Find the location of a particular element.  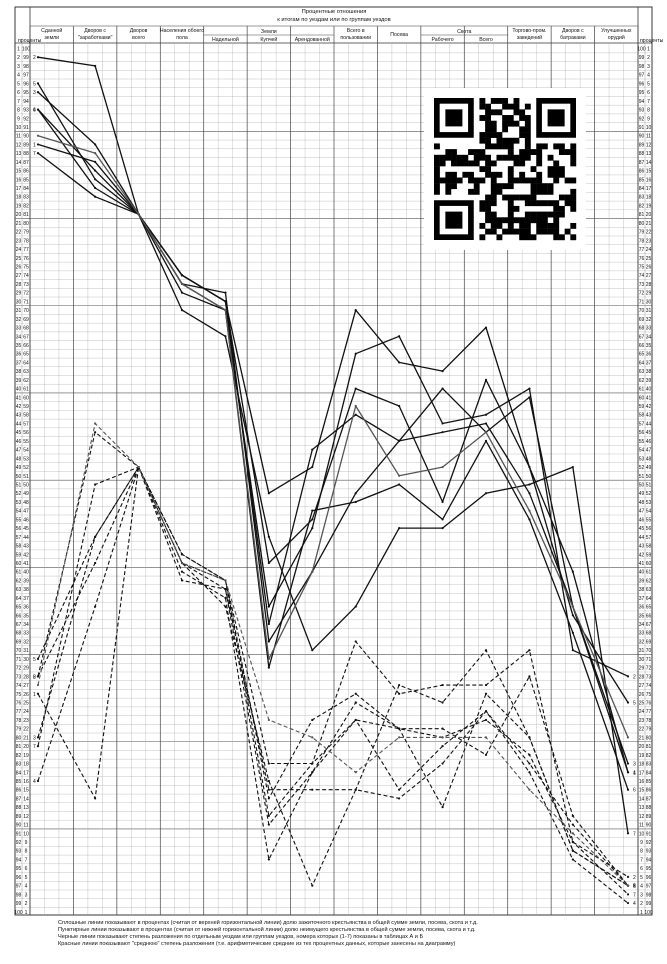

tick-left-complement: 31 is located at coordinates (26, 651).